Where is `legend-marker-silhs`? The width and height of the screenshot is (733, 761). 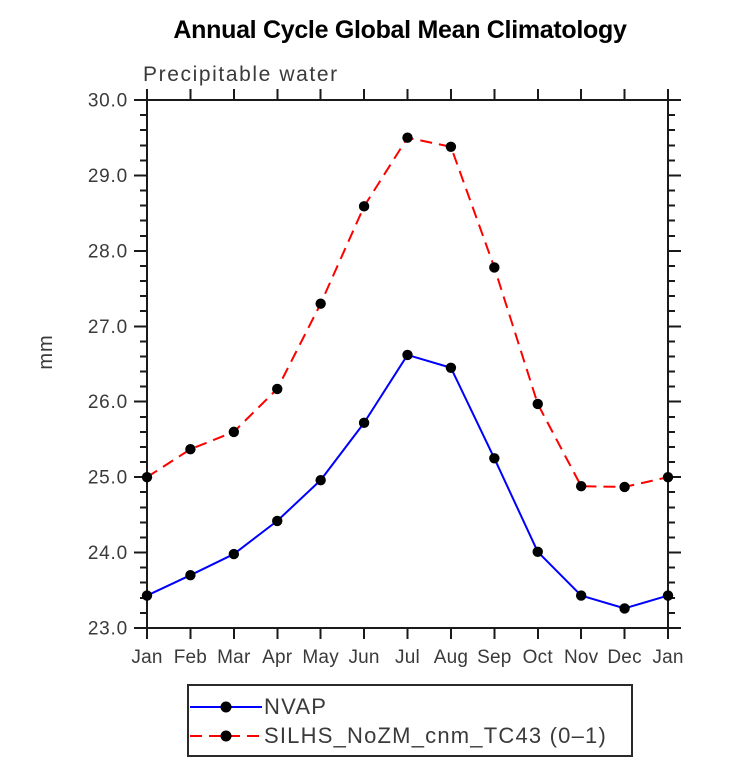 legend-marker-silhs is located at coordinates (226, 736).